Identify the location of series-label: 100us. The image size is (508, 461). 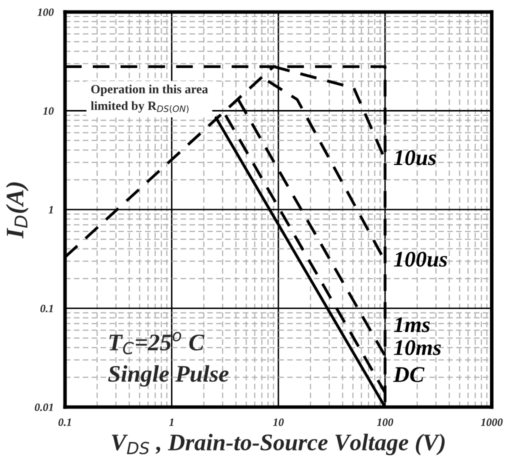
(421, 259).